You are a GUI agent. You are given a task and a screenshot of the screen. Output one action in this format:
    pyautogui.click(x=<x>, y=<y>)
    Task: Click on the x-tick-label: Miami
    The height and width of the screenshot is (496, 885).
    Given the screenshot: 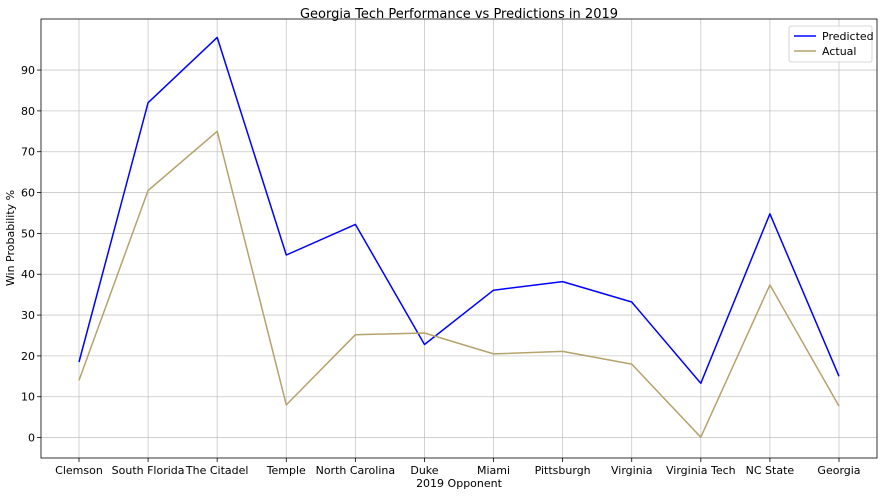 What is the action you would take?
    pyautogui.click(x=493, y=470)
    